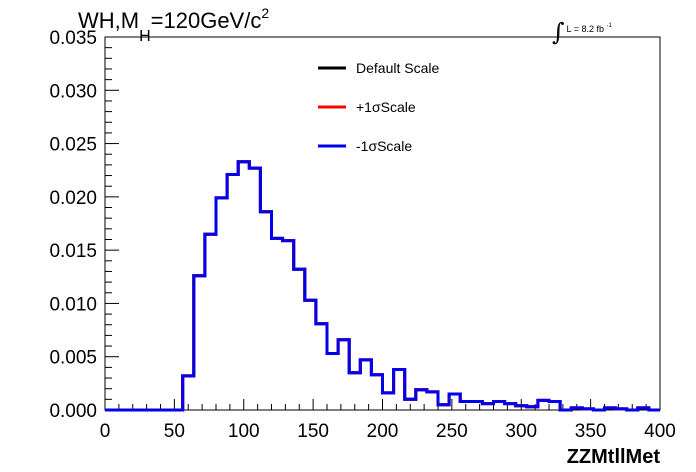  Describe the element at coordinates (73, 411) in the screenshot. I see `y-tick-label: 0.000` at that location.